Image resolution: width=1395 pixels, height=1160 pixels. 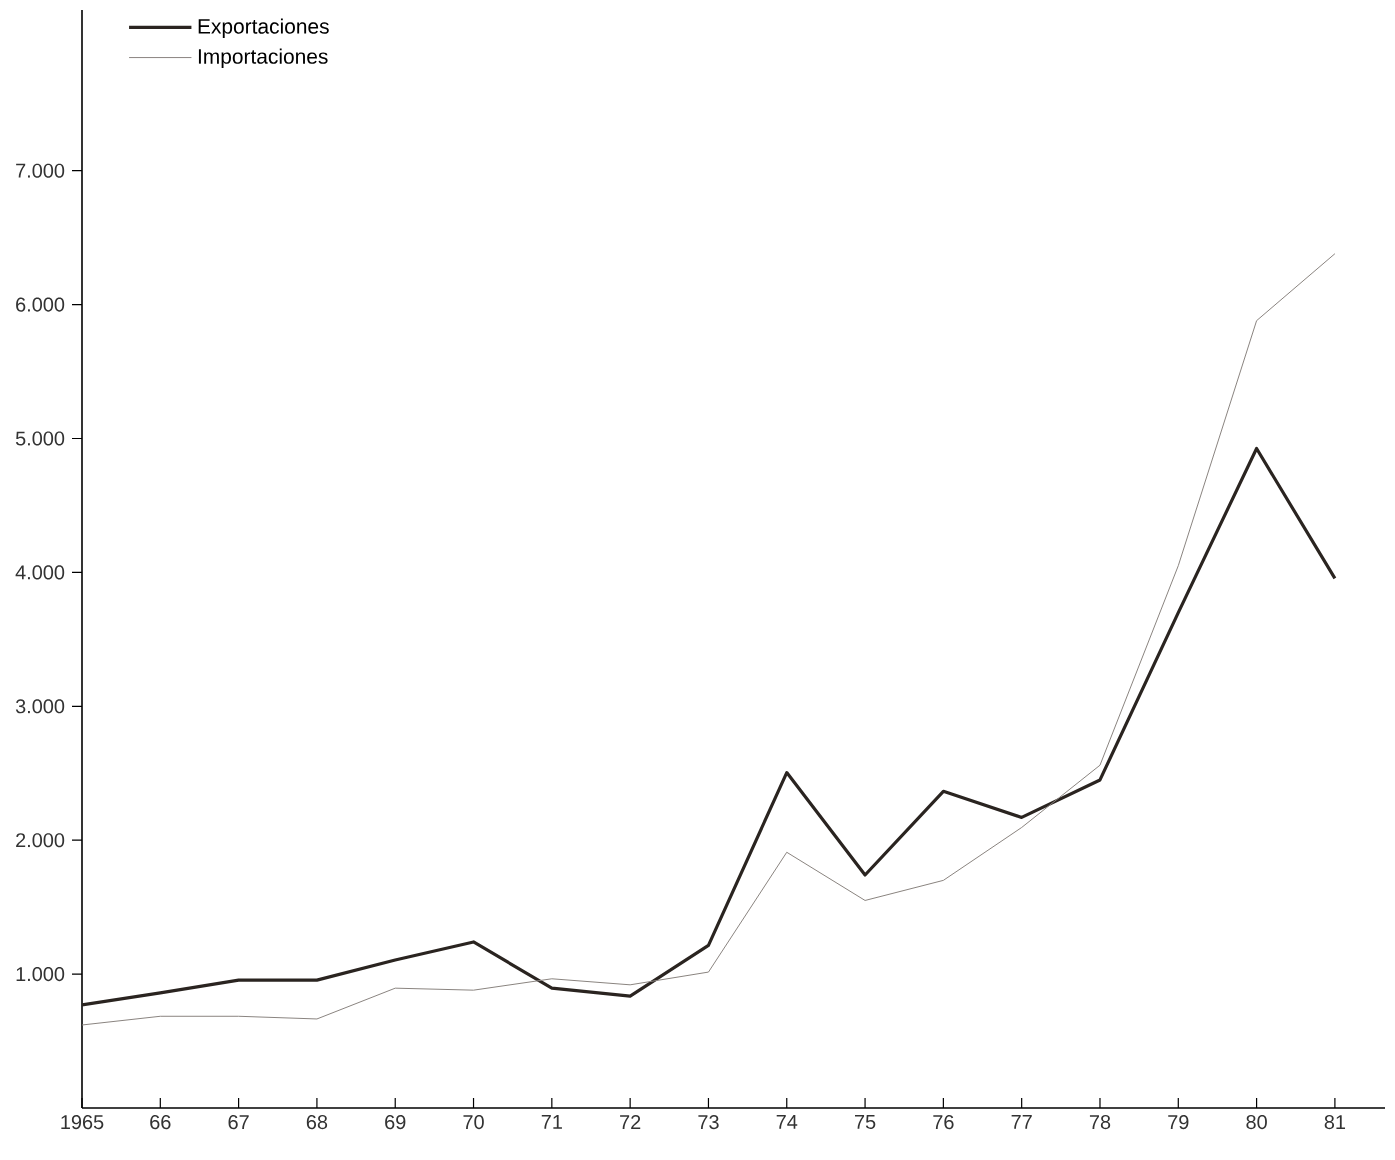 What do you see at coordinates (865, 1122) in the screenshot?
I see `x-tick-label: 75` at bounding box center [865, 1122].